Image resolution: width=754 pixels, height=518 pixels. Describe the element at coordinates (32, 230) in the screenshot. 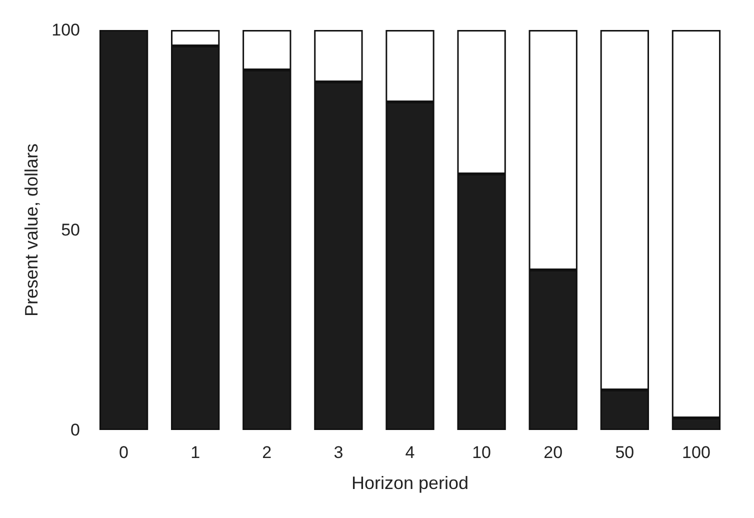

I see `y-axis-title: Present value, dollars` at that location.